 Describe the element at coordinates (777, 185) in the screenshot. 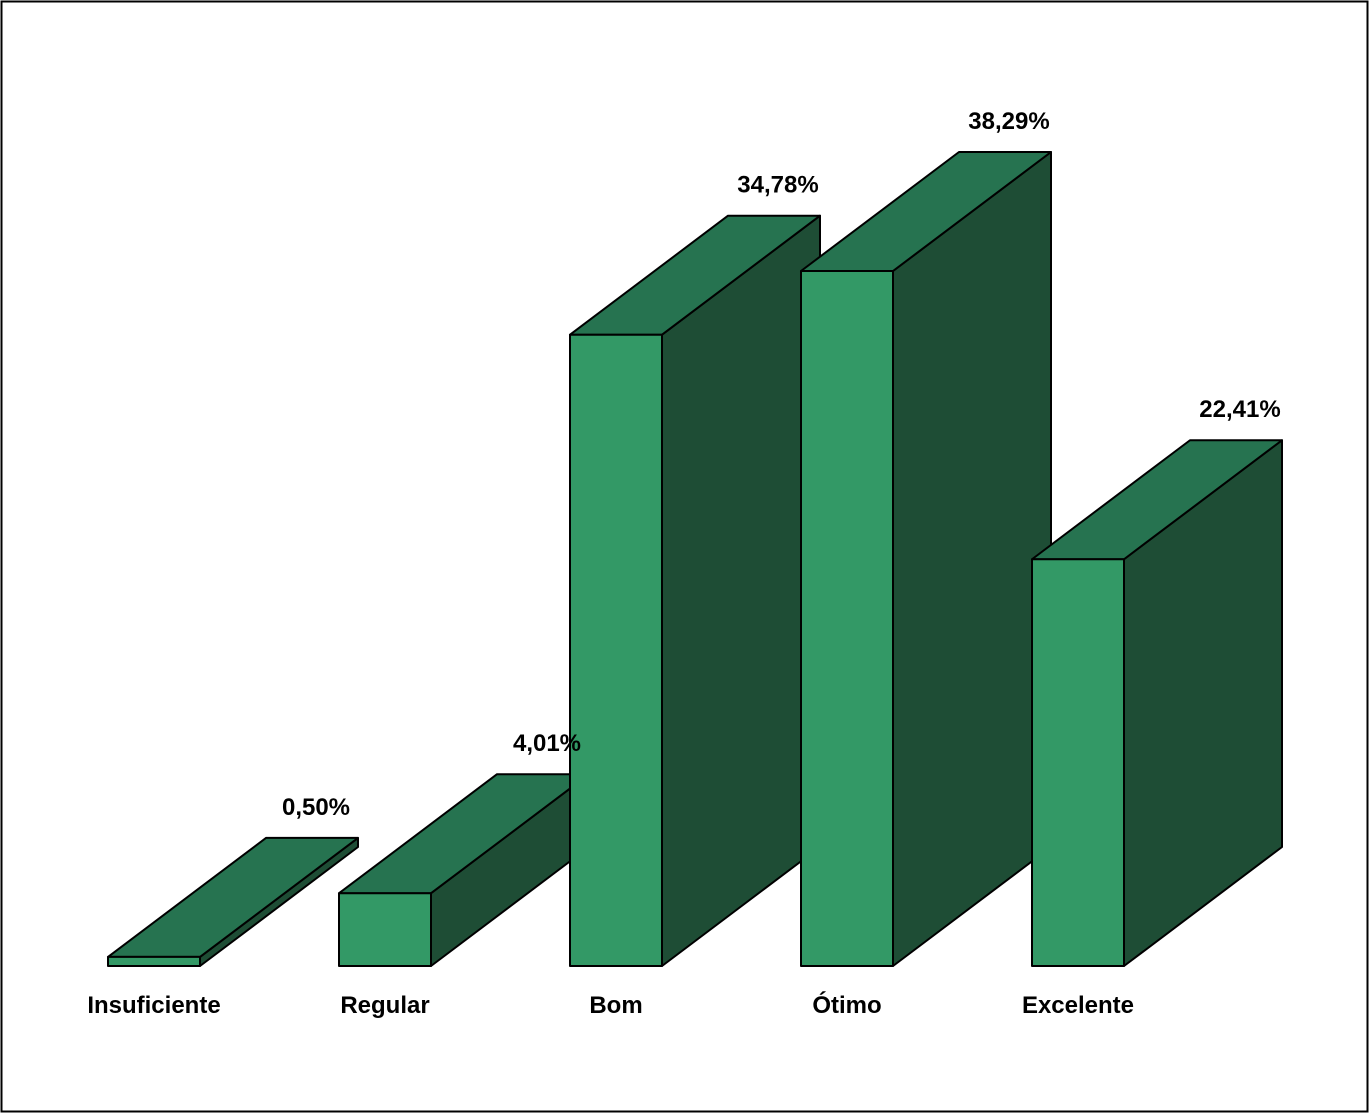

I see `value-label: 34,78%` at that location.